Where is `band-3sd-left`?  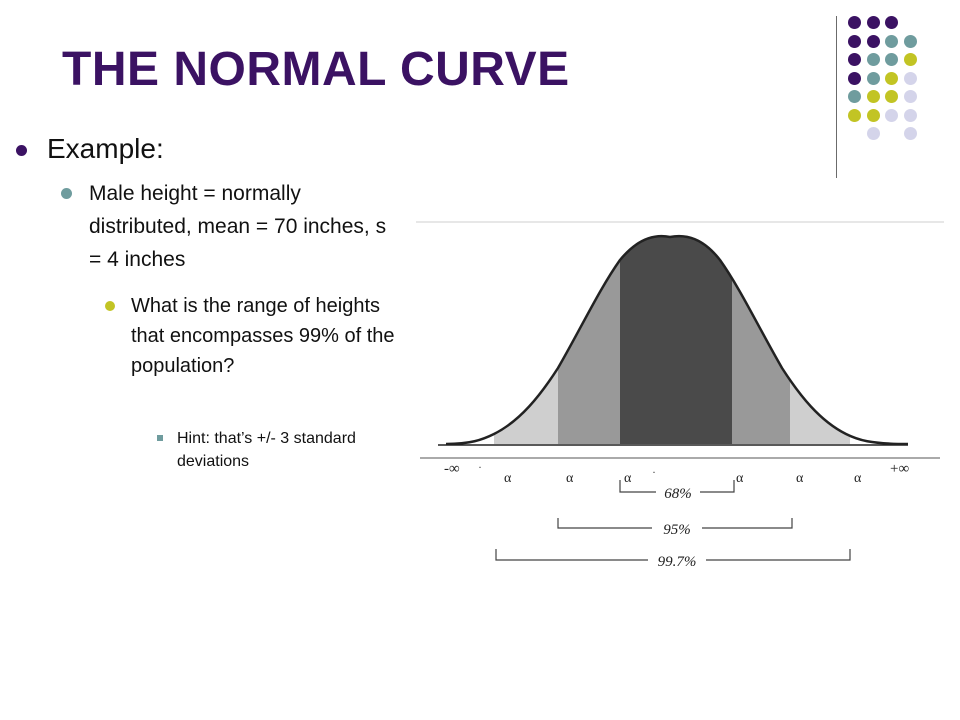
band-3sd-left is located at coordinates (526, 340).